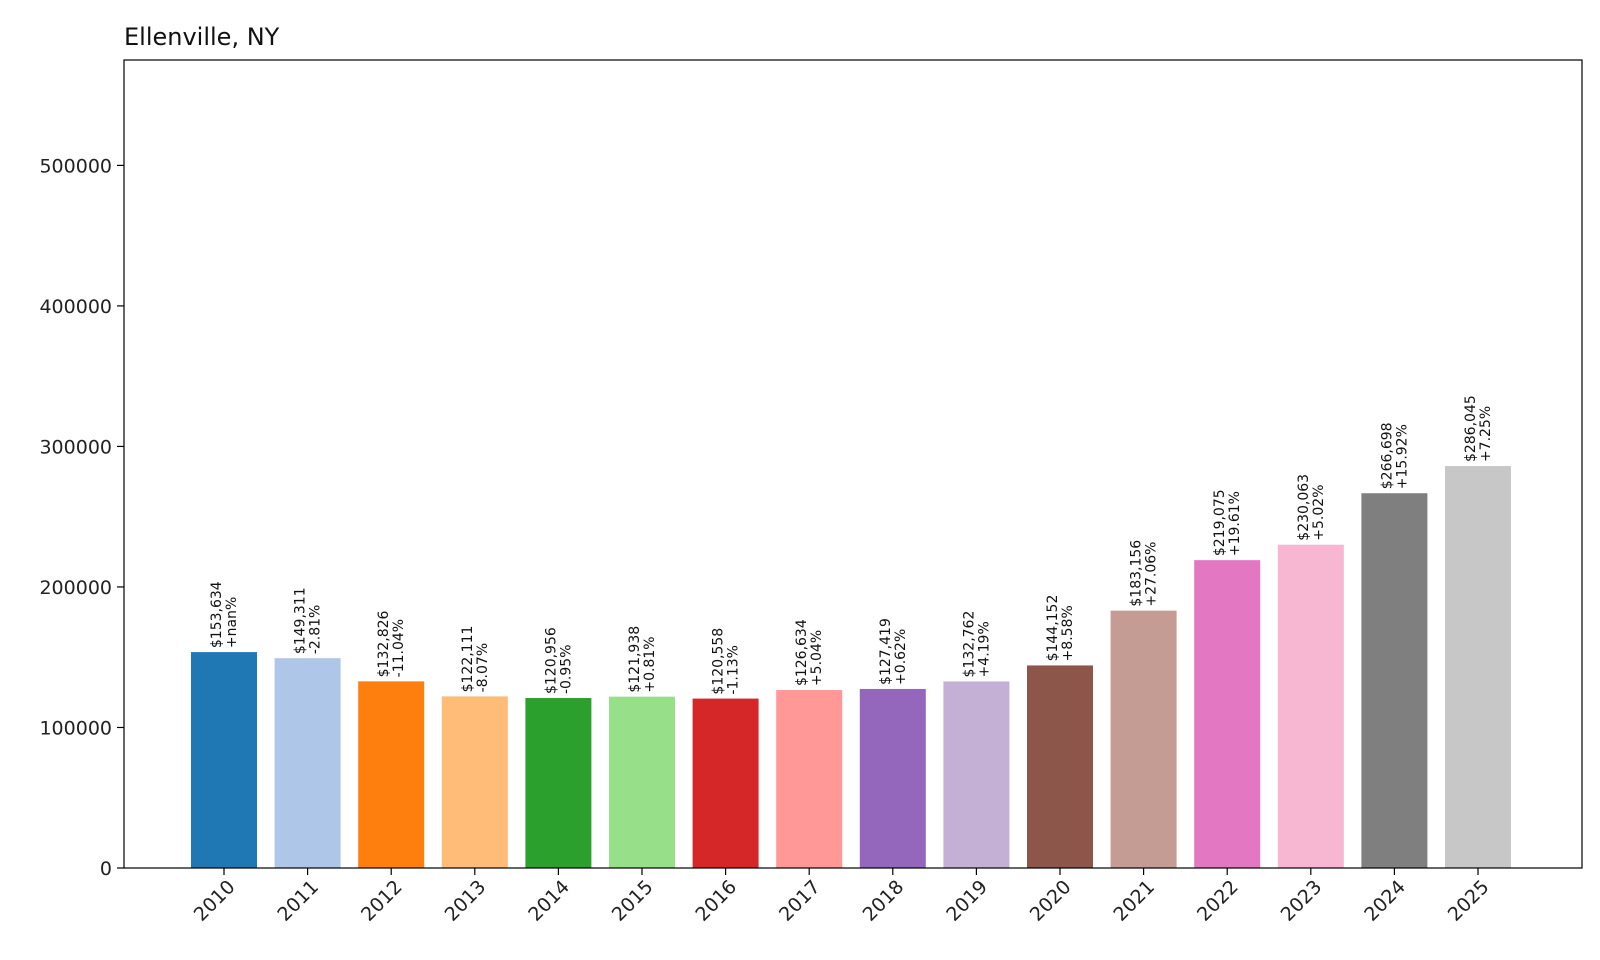 This screenshot has height=960, width=1600. Describe the element at coordinates (1152, 574) in the screenshot. I see `bar-pct-label: +27.06%` at that location.